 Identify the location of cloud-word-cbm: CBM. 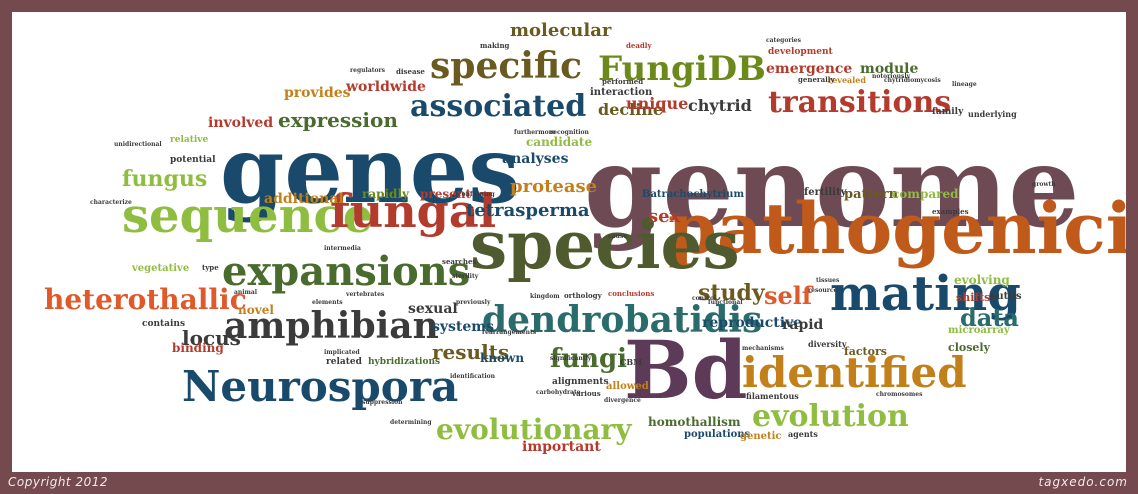
(631, 362).